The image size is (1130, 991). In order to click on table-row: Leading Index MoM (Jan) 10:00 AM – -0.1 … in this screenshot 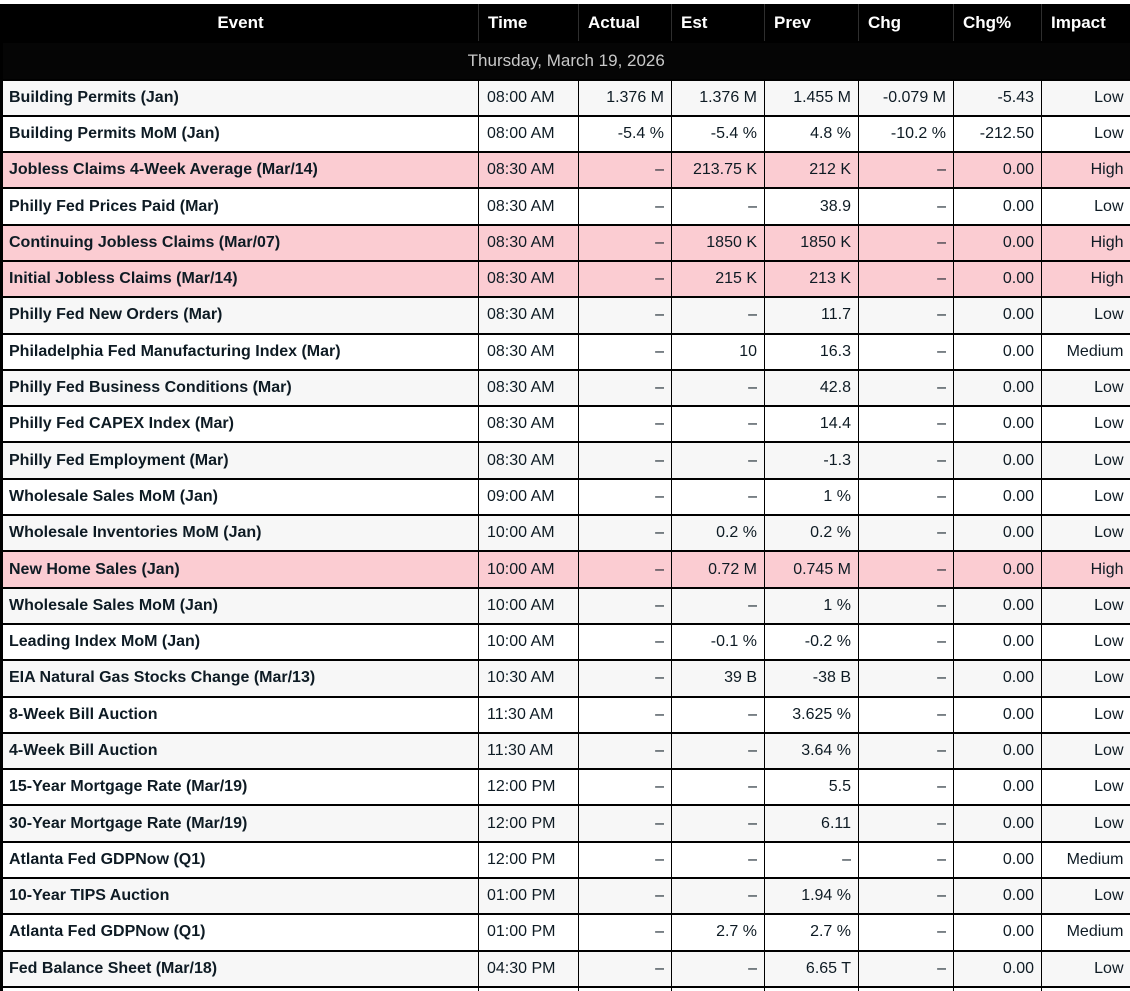, I will do `click(565, 642)`.